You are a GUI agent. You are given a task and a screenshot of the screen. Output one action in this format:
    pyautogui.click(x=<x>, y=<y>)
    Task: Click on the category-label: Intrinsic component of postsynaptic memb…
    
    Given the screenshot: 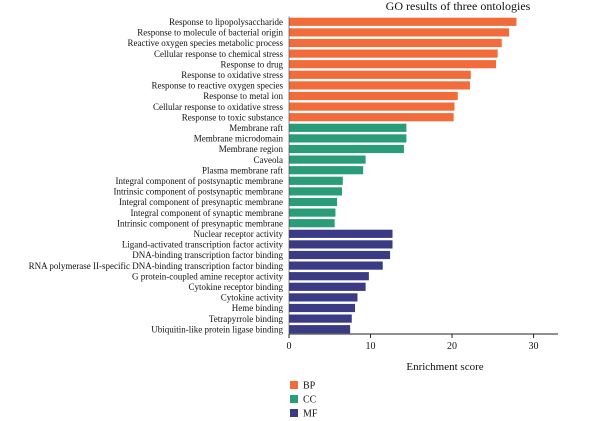 What is the action you would take?
    pyautogui.click(x=198, y=192)
    